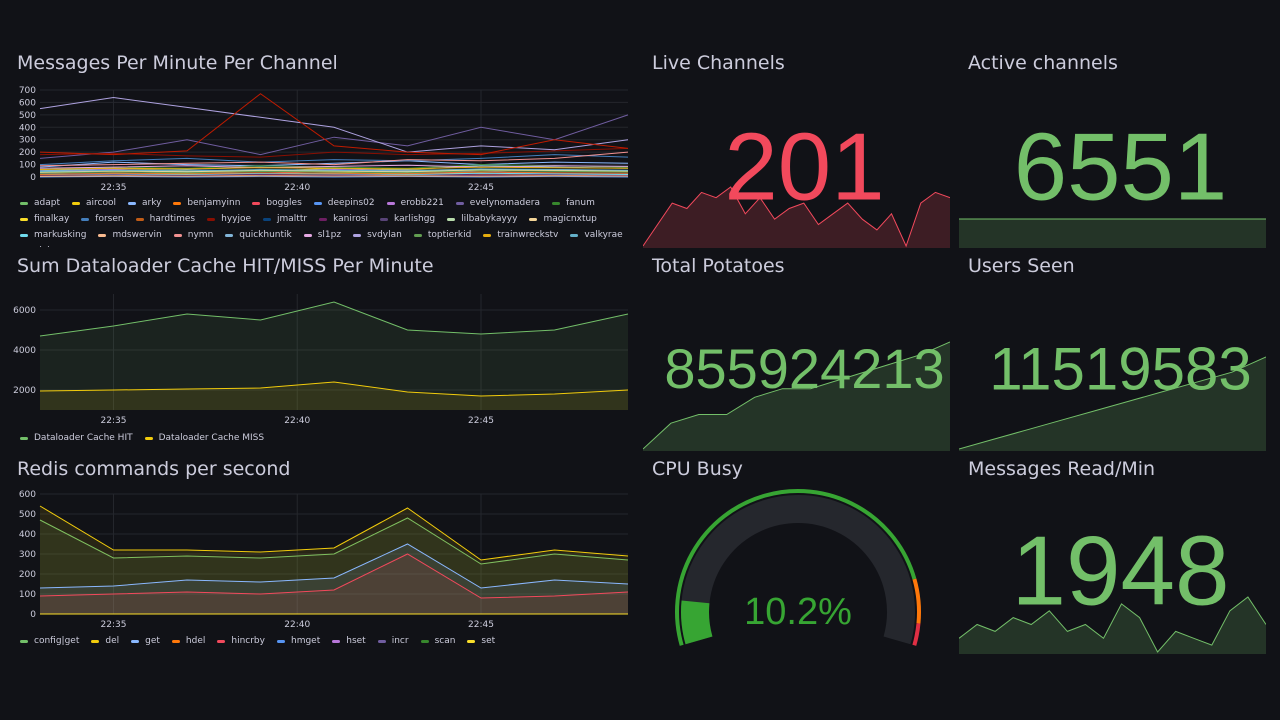 The width and height of the screenshot is (1280, 720). Describe the element at coordinates (27, 595) in the screenshot. I see `y-tick-label: 100` at that location.